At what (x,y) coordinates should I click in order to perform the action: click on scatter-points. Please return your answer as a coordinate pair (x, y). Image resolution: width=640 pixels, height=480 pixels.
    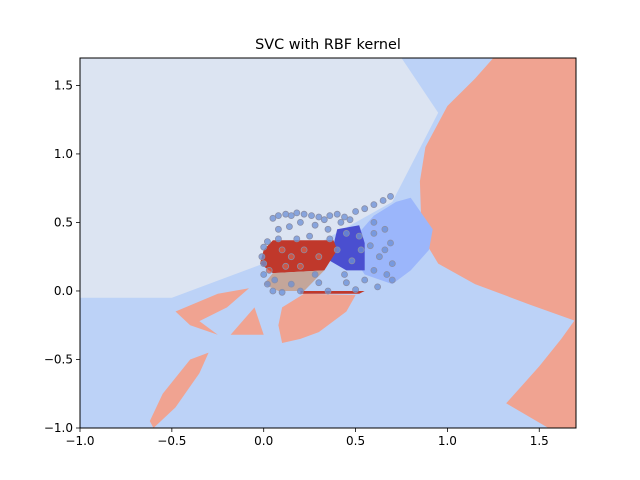
    Looking at the image, I should click on (327, 244).